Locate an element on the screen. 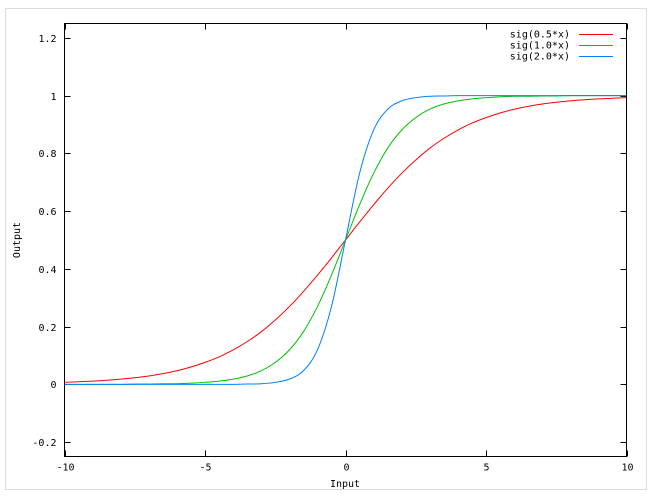 The width and height of the screenshot is (652, 498). y-tick-label: -0.2 is located at coordinates (44, 443).